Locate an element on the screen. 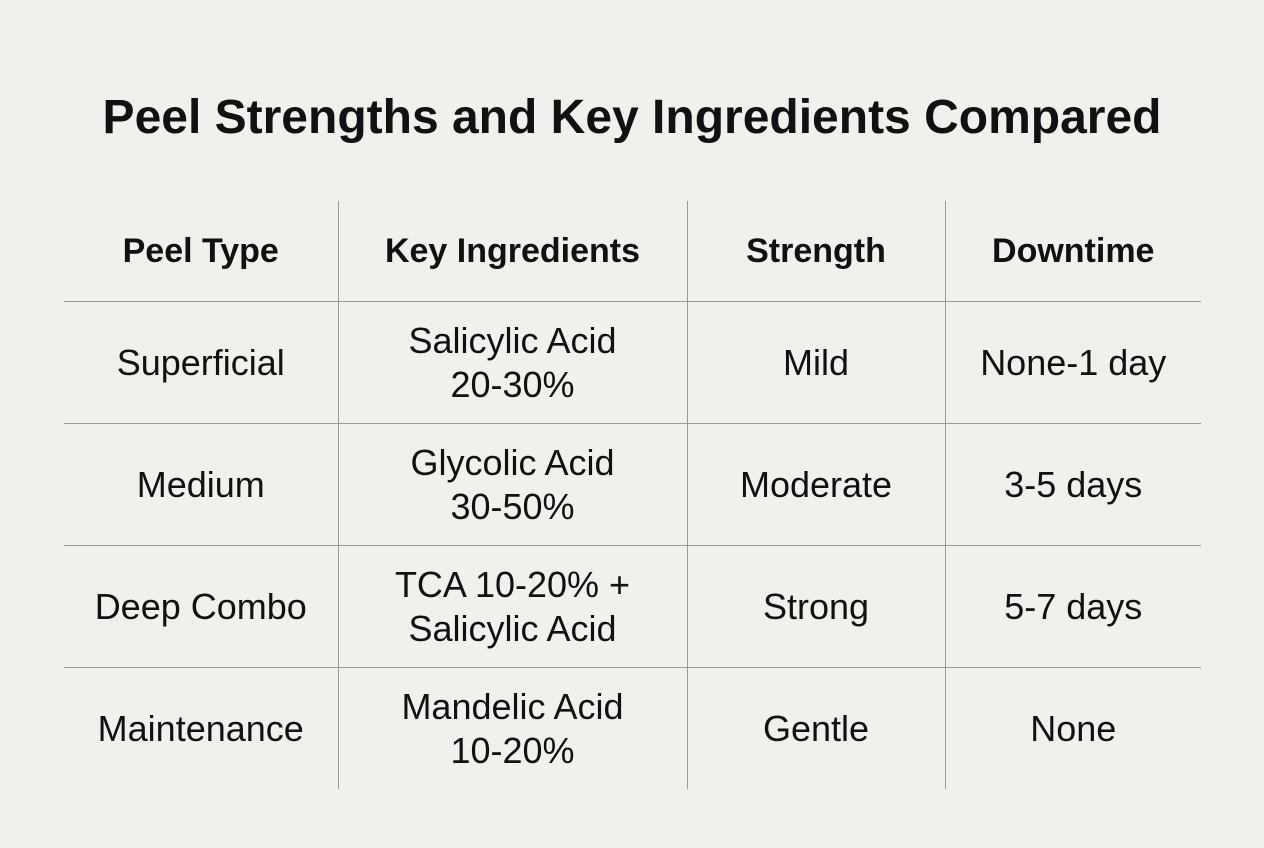  ingredient-line: TCA 10-20% + is located at coordinates (512, 584).